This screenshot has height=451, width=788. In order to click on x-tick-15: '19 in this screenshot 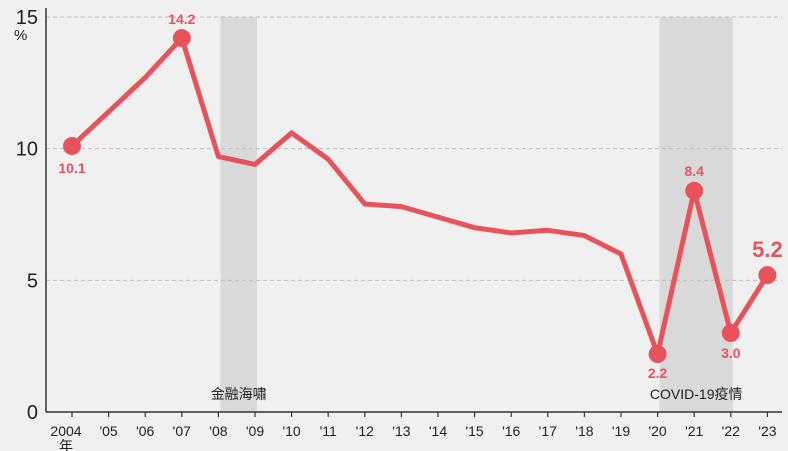, I will do `click(621, 431)`.